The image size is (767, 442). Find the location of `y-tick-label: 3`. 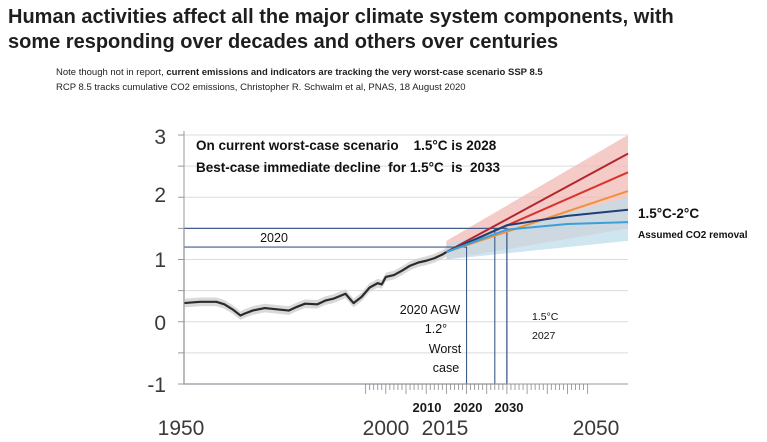

y-tick-label: 3 is located at coordinates (160, 137).